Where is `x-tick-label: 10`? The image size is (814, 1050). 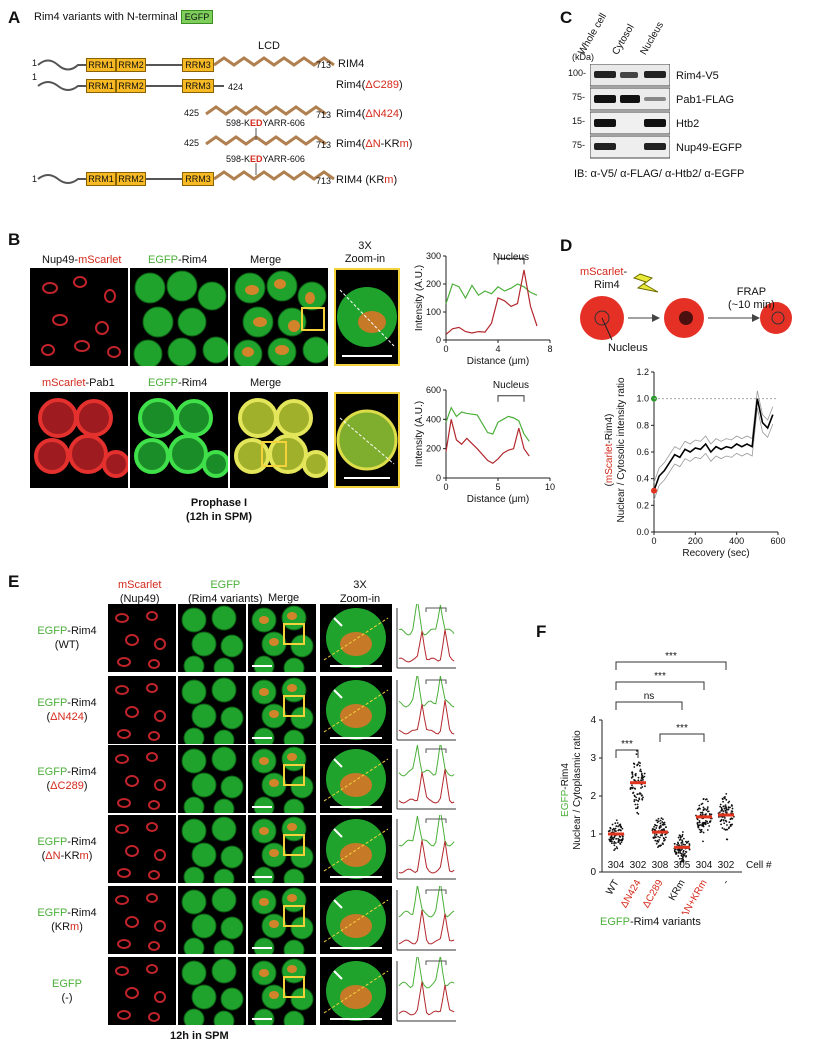 x-tick-label: 10 is located at coordinates (550, 487).